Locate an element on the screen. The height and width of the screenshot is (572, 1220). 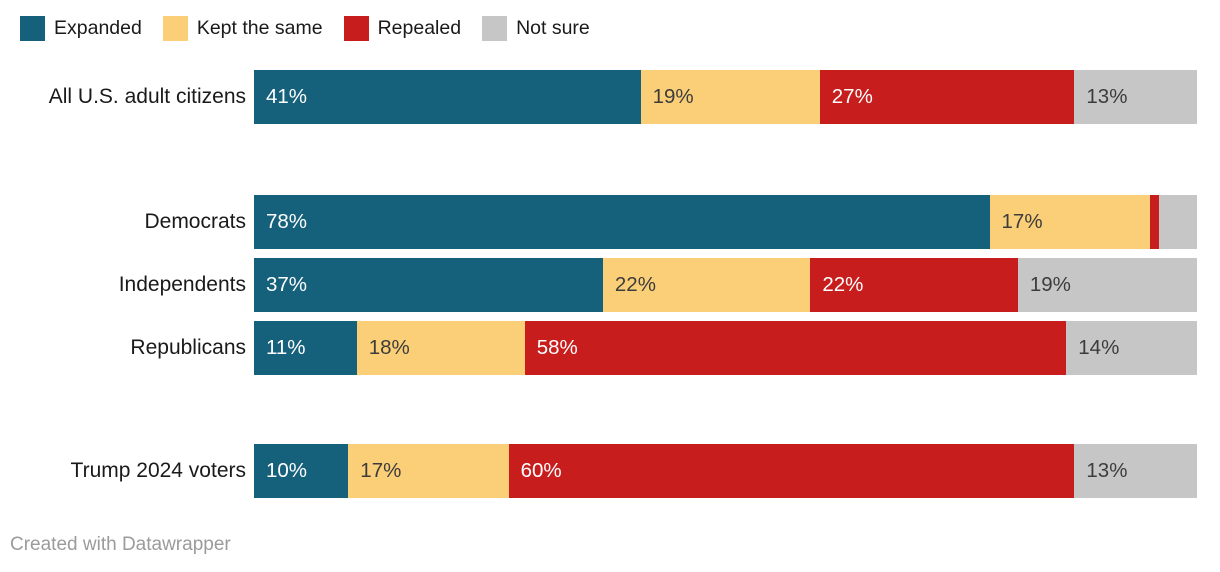
bar-segment-repealed: 60% is located at coordinates (791, 471).